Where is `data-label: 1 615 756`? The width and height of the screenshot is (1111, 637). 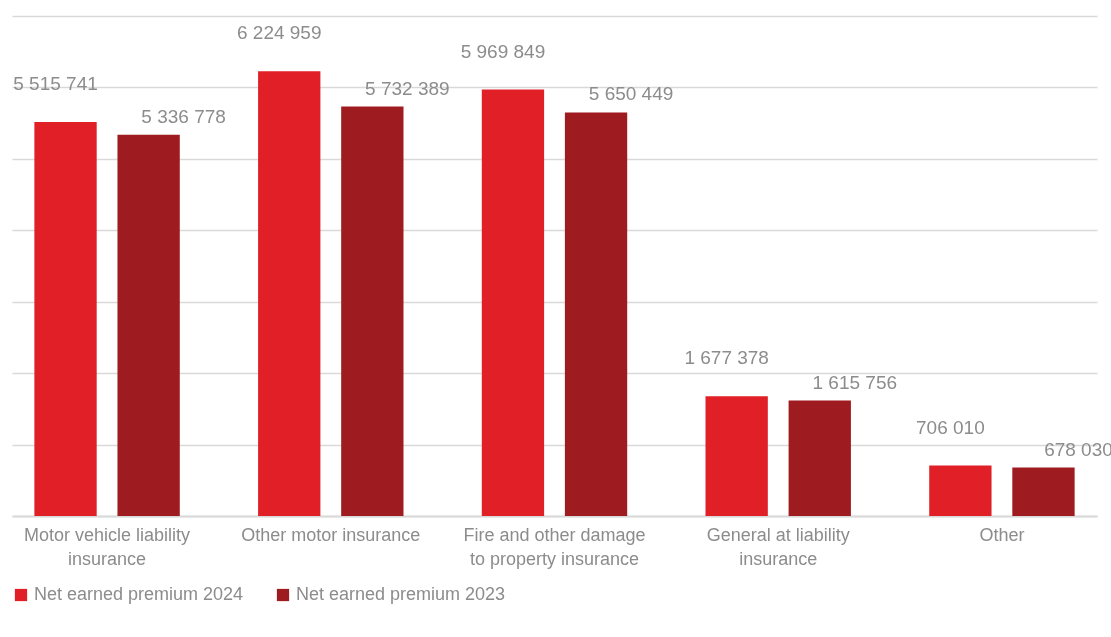
data-label: 1 615 756 is located at coordinates (855, 382).